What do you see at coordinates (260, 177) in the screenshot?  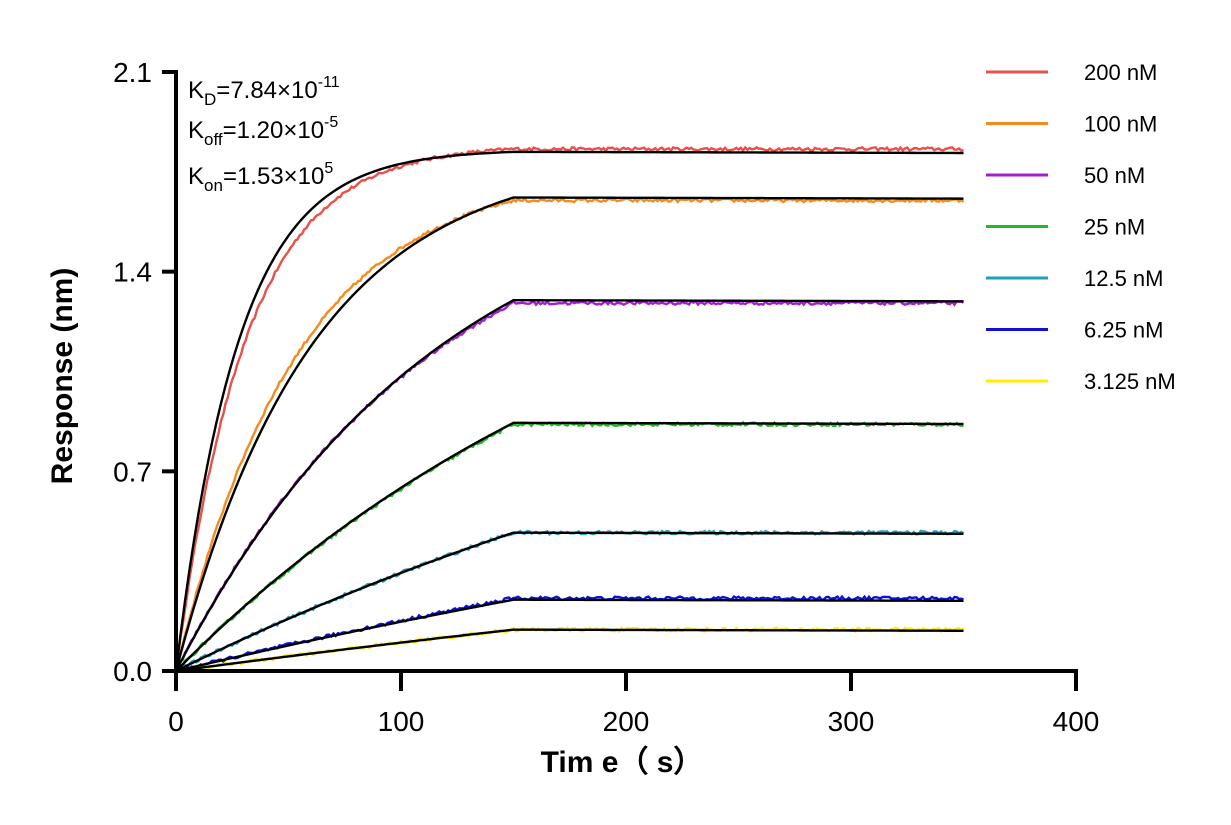 I see `kon-text: Kon=1.53×105` at bounding box center [260, 177].